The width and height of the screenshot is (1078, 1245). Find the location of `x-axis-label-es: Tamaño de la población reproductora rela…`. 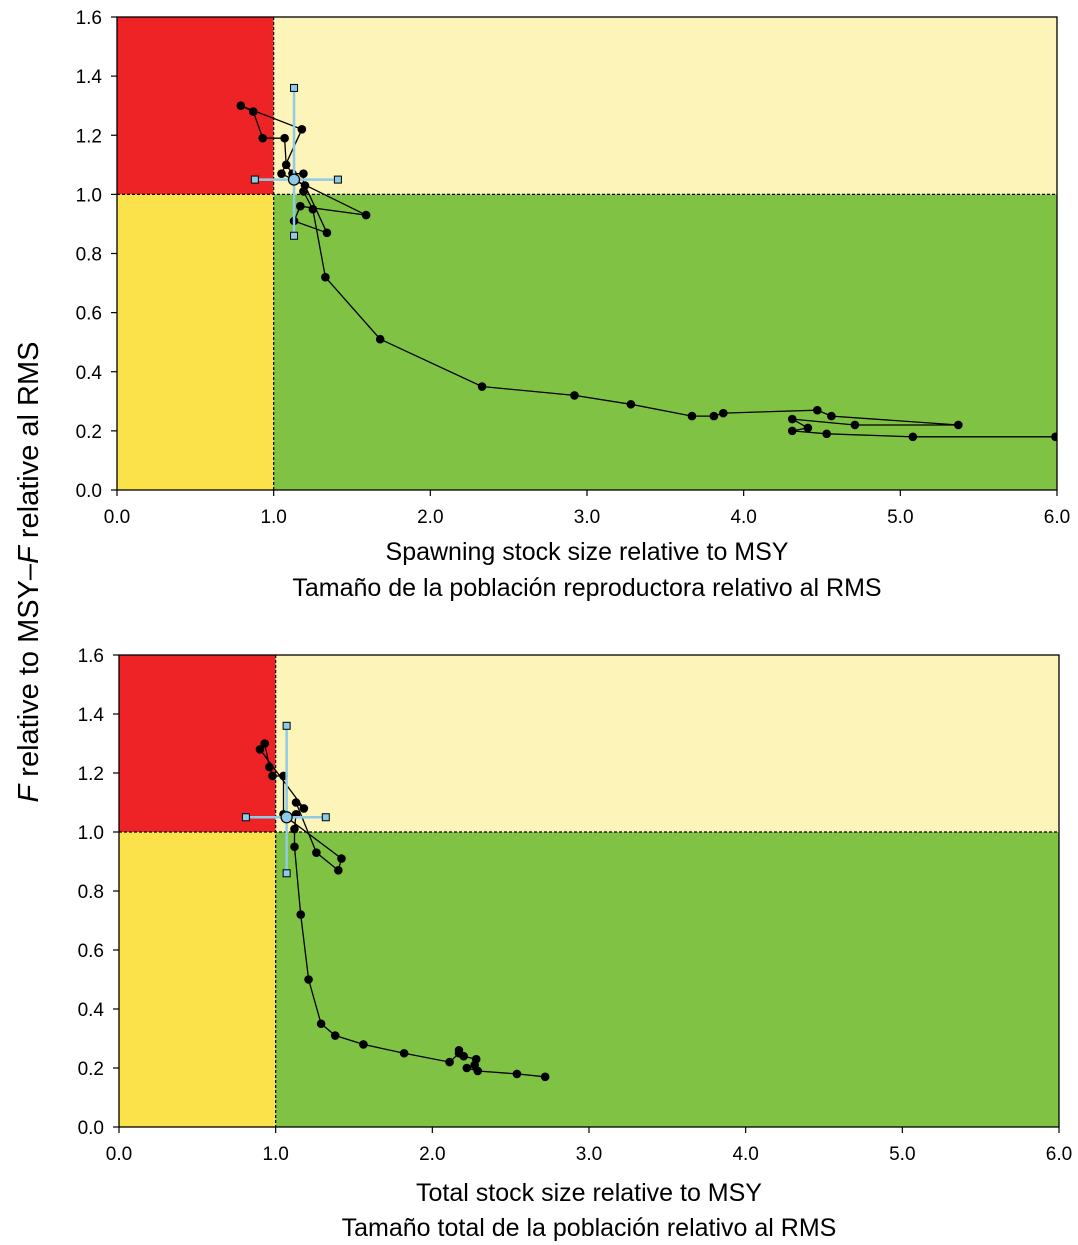

x-axis-label-es: Tamaño de la población reproductora rela… is located at coordinates (586, 588).